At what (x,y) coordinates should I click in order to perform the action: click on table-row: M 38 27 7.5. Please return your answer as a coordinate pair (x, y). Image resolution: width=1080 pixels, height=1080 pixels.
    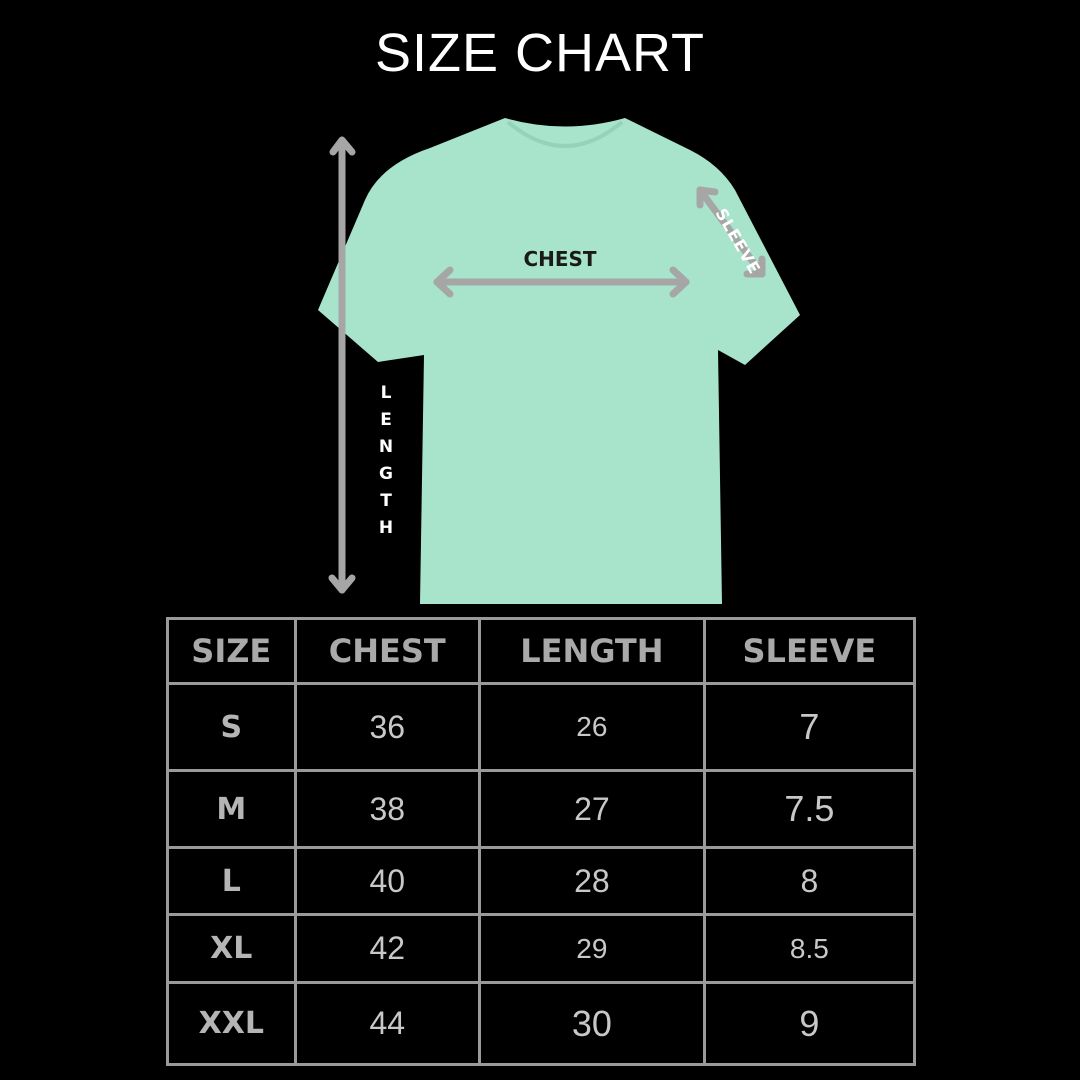
    Looking at the image, I should click on (541, 809).